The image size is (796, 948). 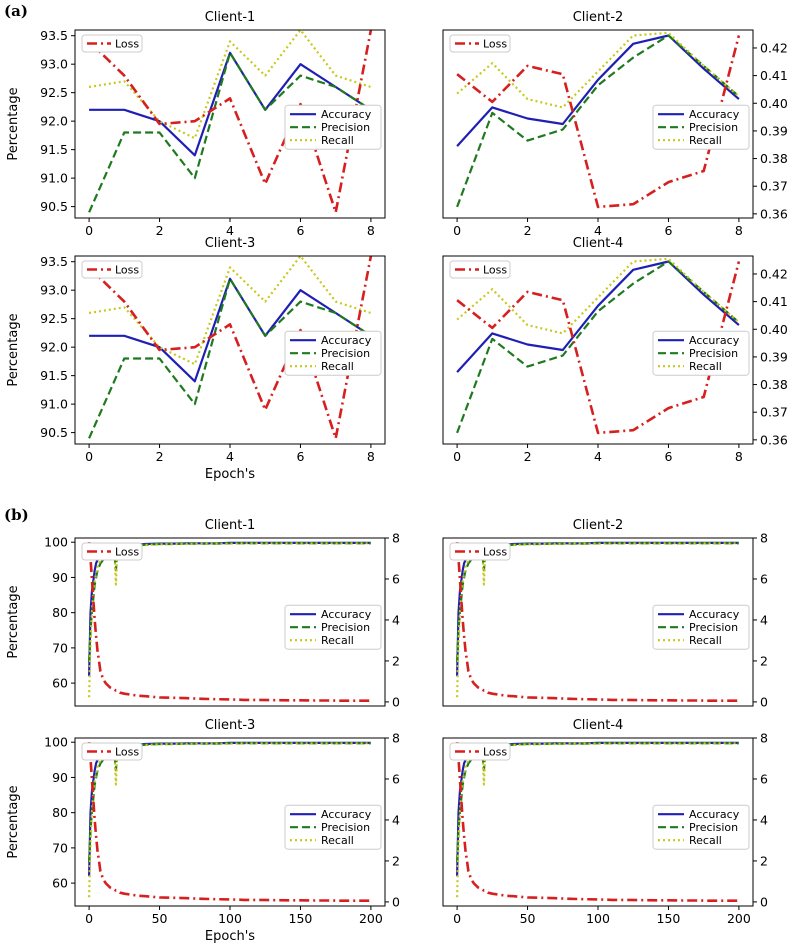 I want to click on chart-title: Client-3, so click(x=230, y=725).